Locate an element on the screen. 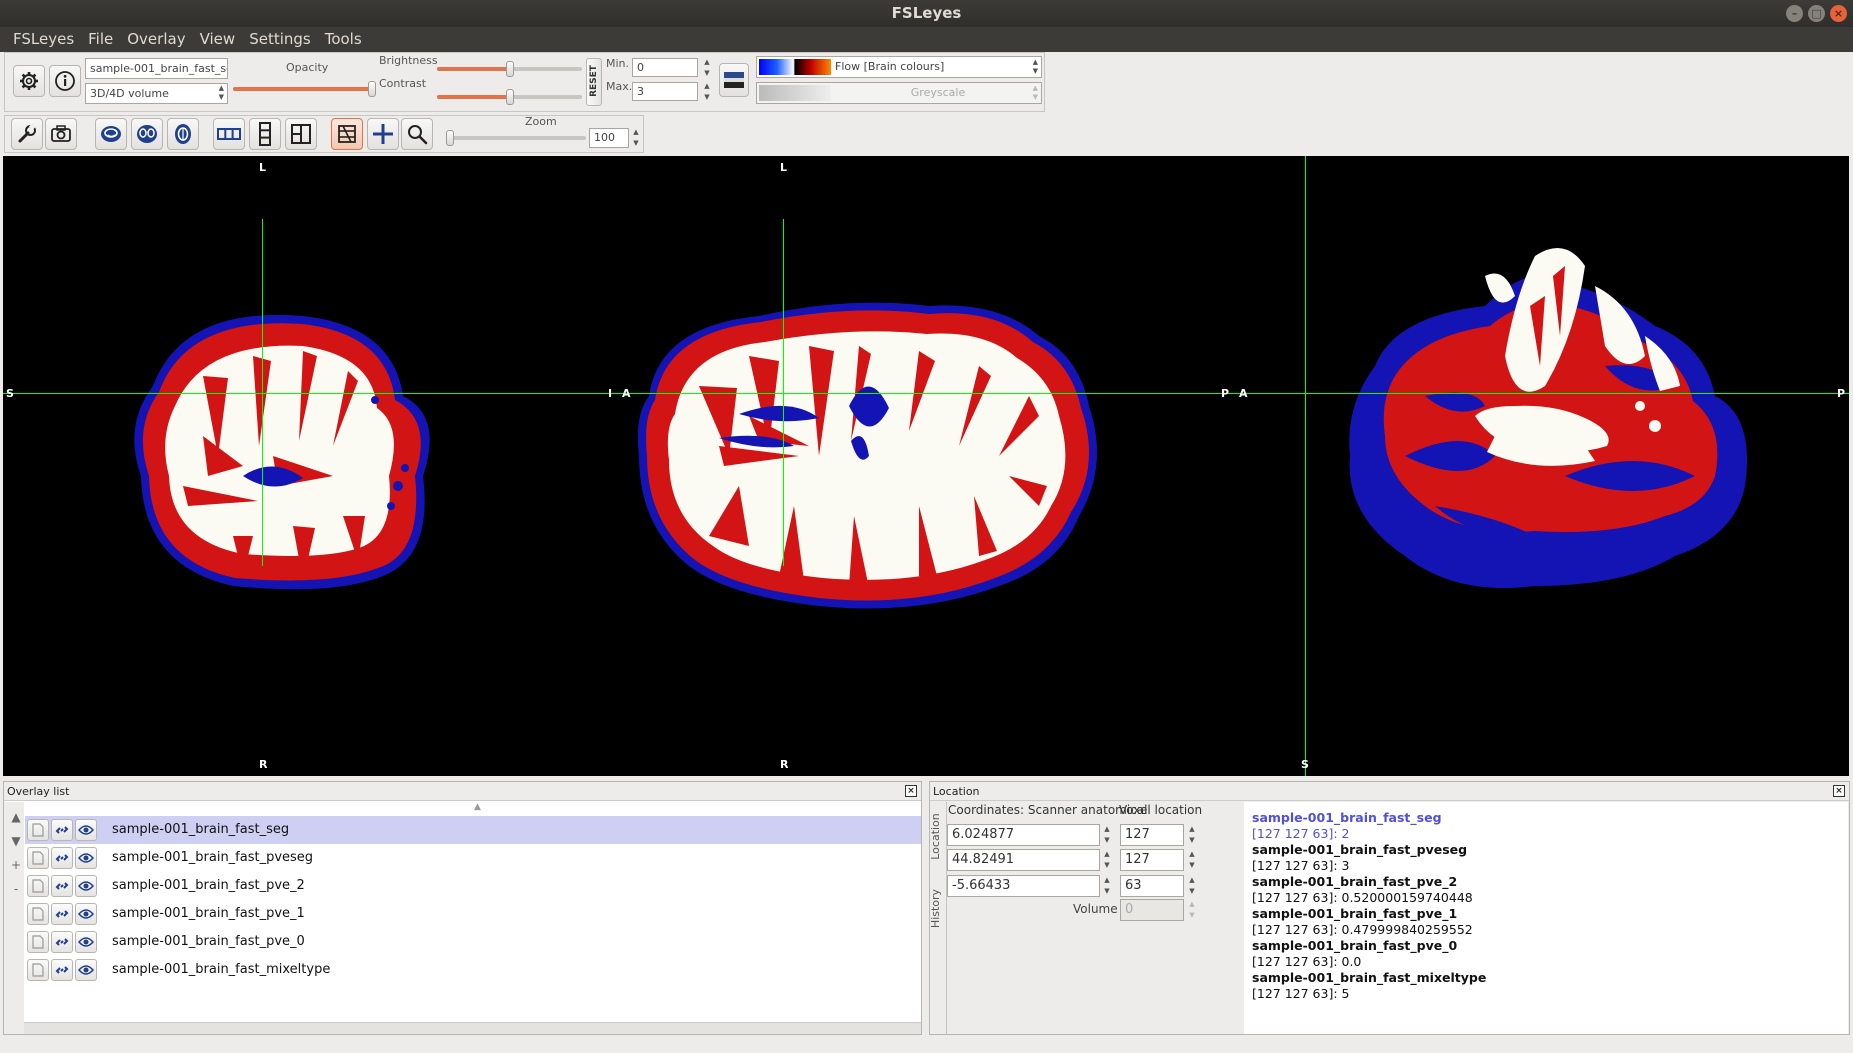 Image resolution: width=1853 pixels, height=1053 pixels. toggle-axial-button is located at coordinates (183, 134).